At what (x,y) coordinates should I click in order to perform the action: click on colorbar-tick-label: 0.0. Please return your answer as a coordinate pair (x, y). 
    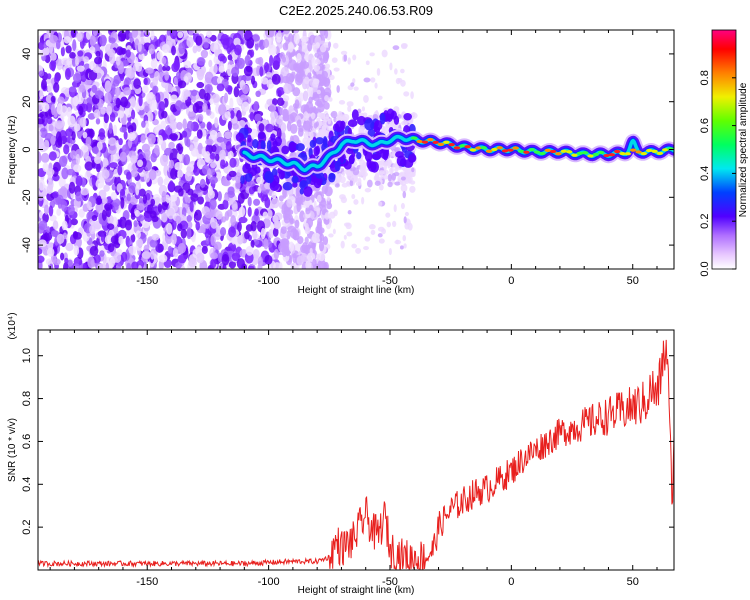
    Looking at the image, I should click on (705, 268).